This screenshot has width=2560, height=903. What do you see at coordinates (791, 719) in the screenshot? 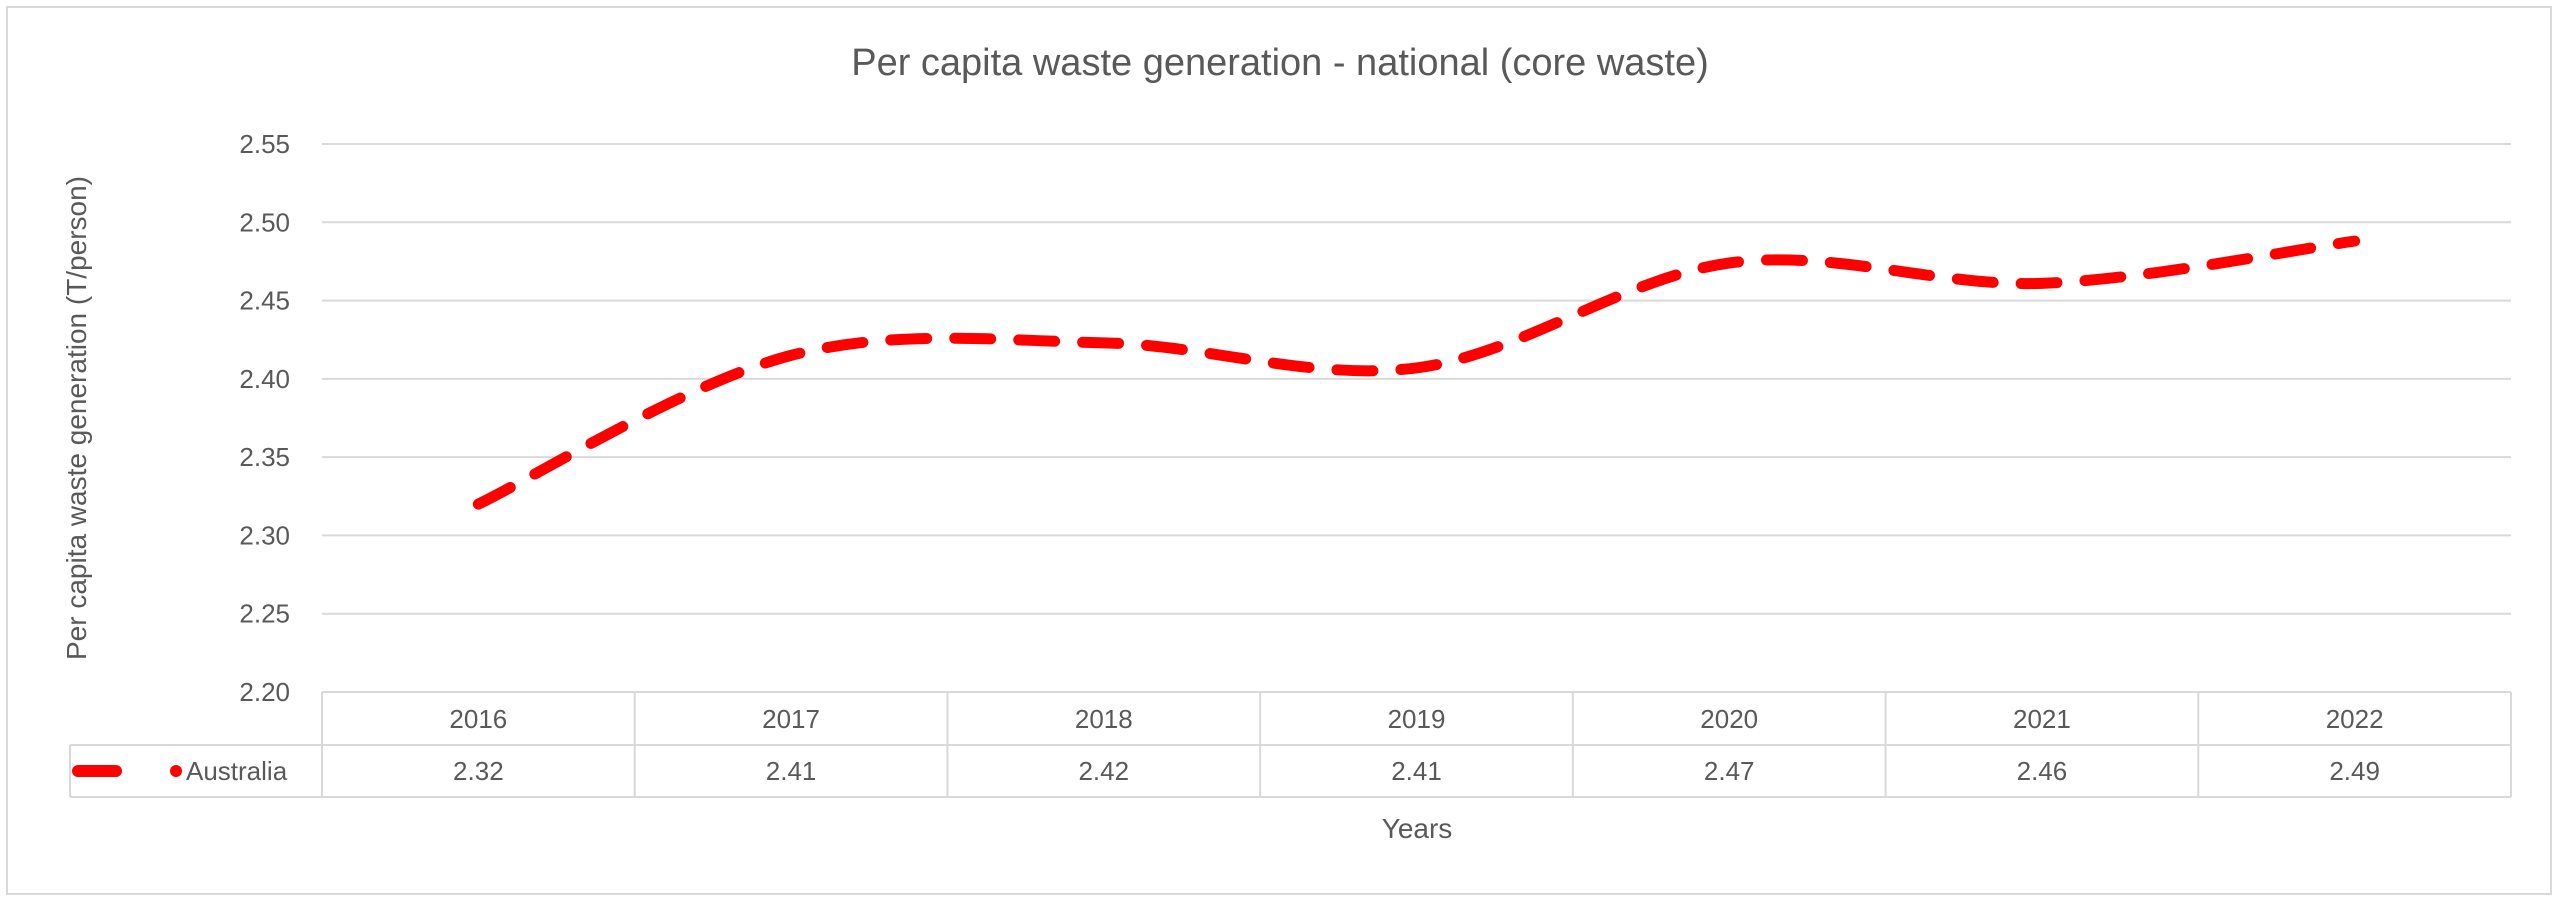
I see `x-category-label: 2017` at bounding box center [791, 719].